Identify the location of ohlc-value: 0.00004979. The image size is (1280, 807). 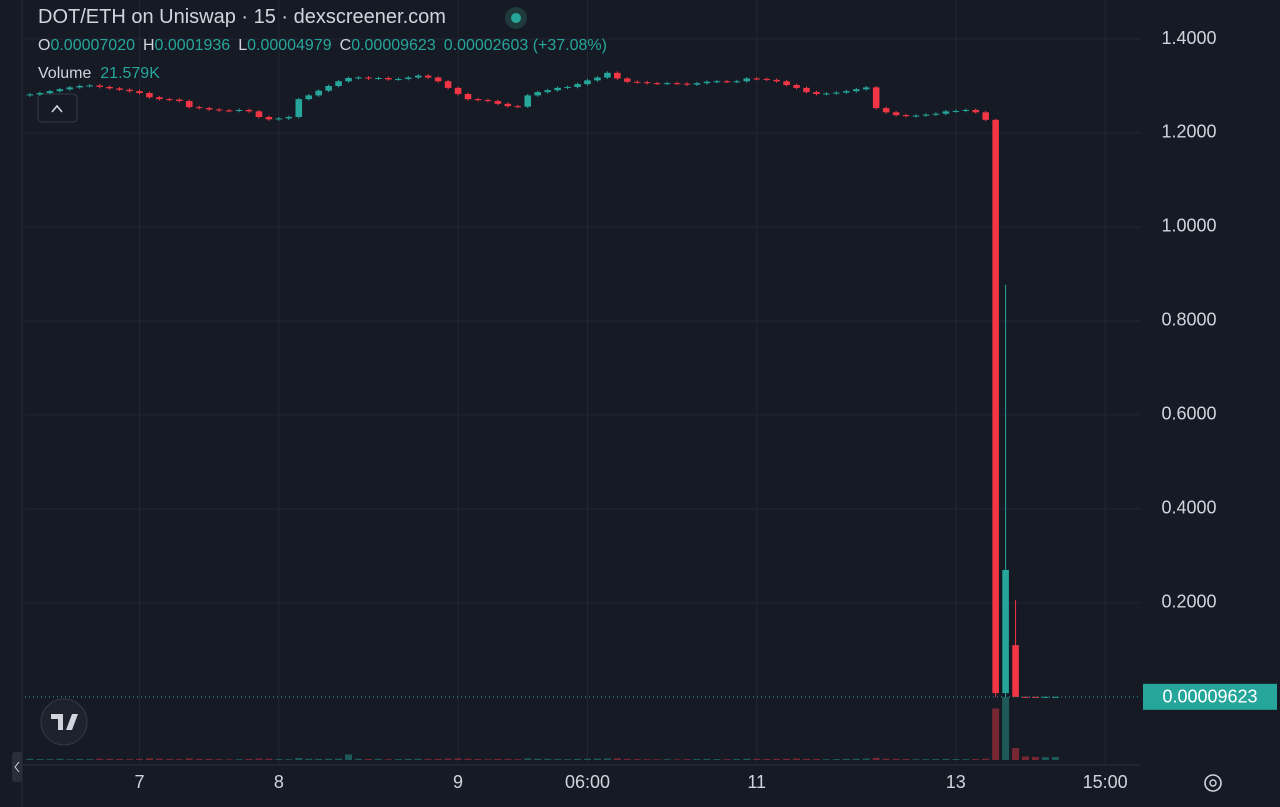
(289, 45).